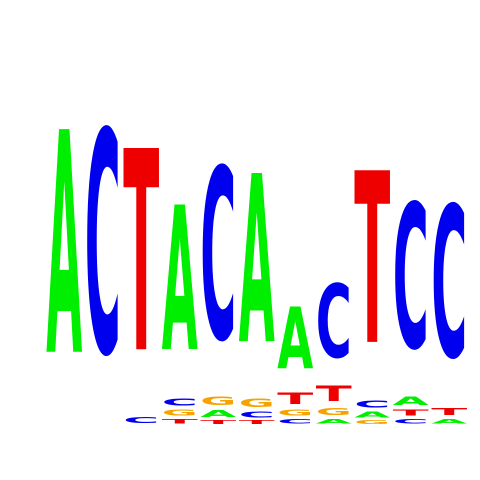 Image resolution: width=480 pixels, height=480 pixels. I want to click on logo-column-3: CT, so click(141, 259).